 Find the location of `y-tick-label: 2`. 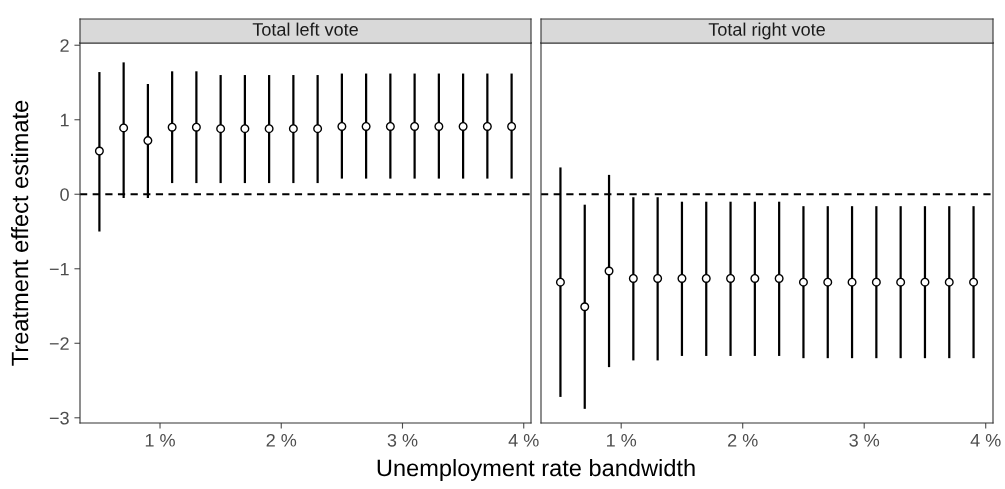

y-tick-label: 2 is located at coordinates (64, 45).